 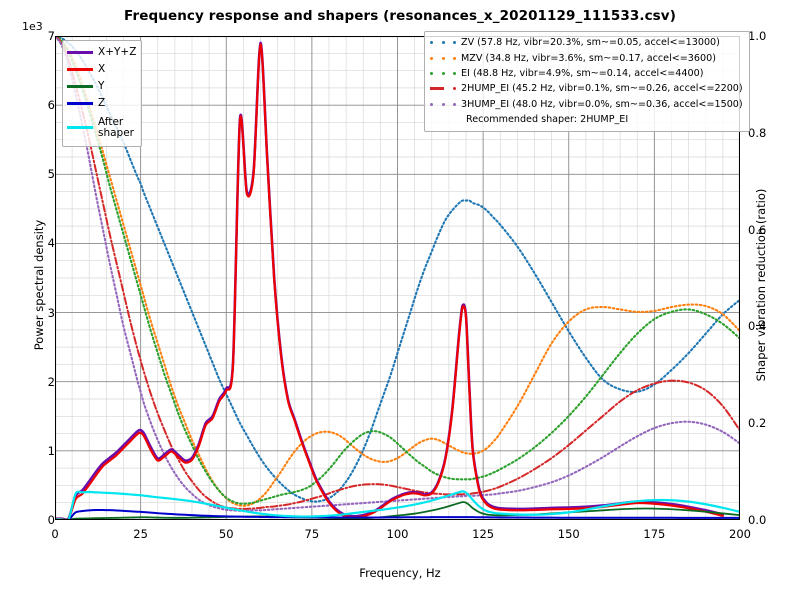 I want to click on x-tick-label: 175, so click(x=654, y=534).